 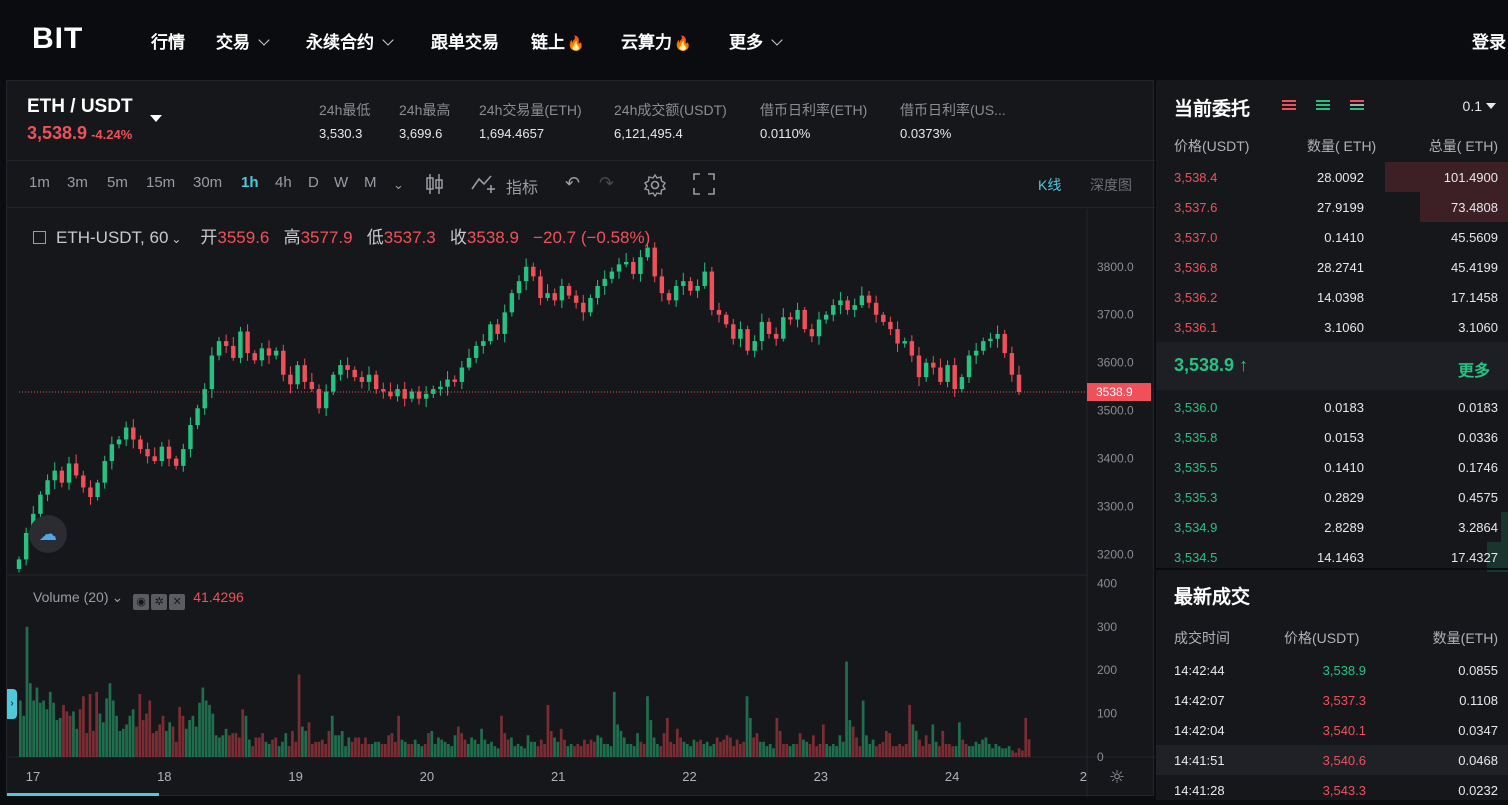 I want to click on sun-settings-icon: ☼, so click(x=1117, y=777).